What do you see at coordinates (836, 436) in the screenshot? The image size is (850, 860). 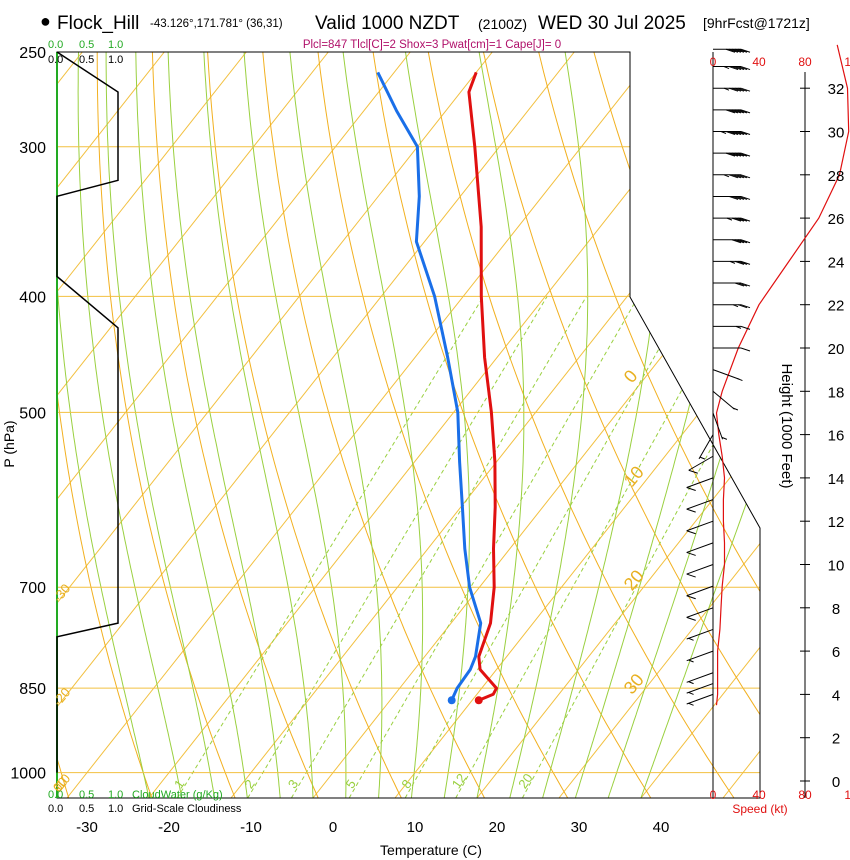 I see `height-tick-label: 16` at bounding box center [836, 436].